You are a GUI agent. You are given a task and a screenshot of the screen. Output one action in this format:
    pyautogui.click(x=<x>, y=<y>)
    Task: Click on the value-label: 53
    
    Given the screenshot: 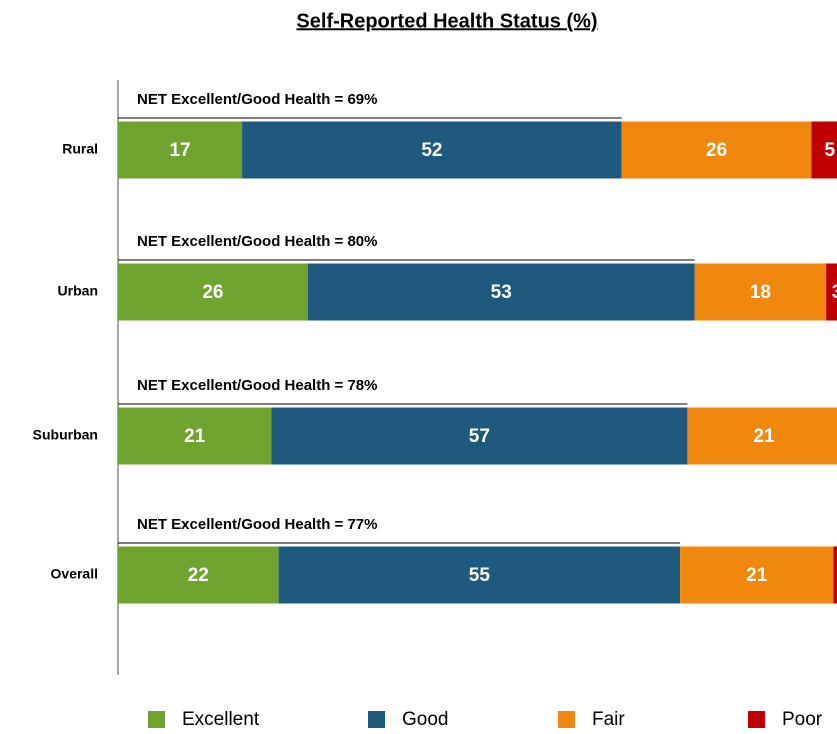 What is the action you would take?
    pyautogui.click(x=501, y=292)
    